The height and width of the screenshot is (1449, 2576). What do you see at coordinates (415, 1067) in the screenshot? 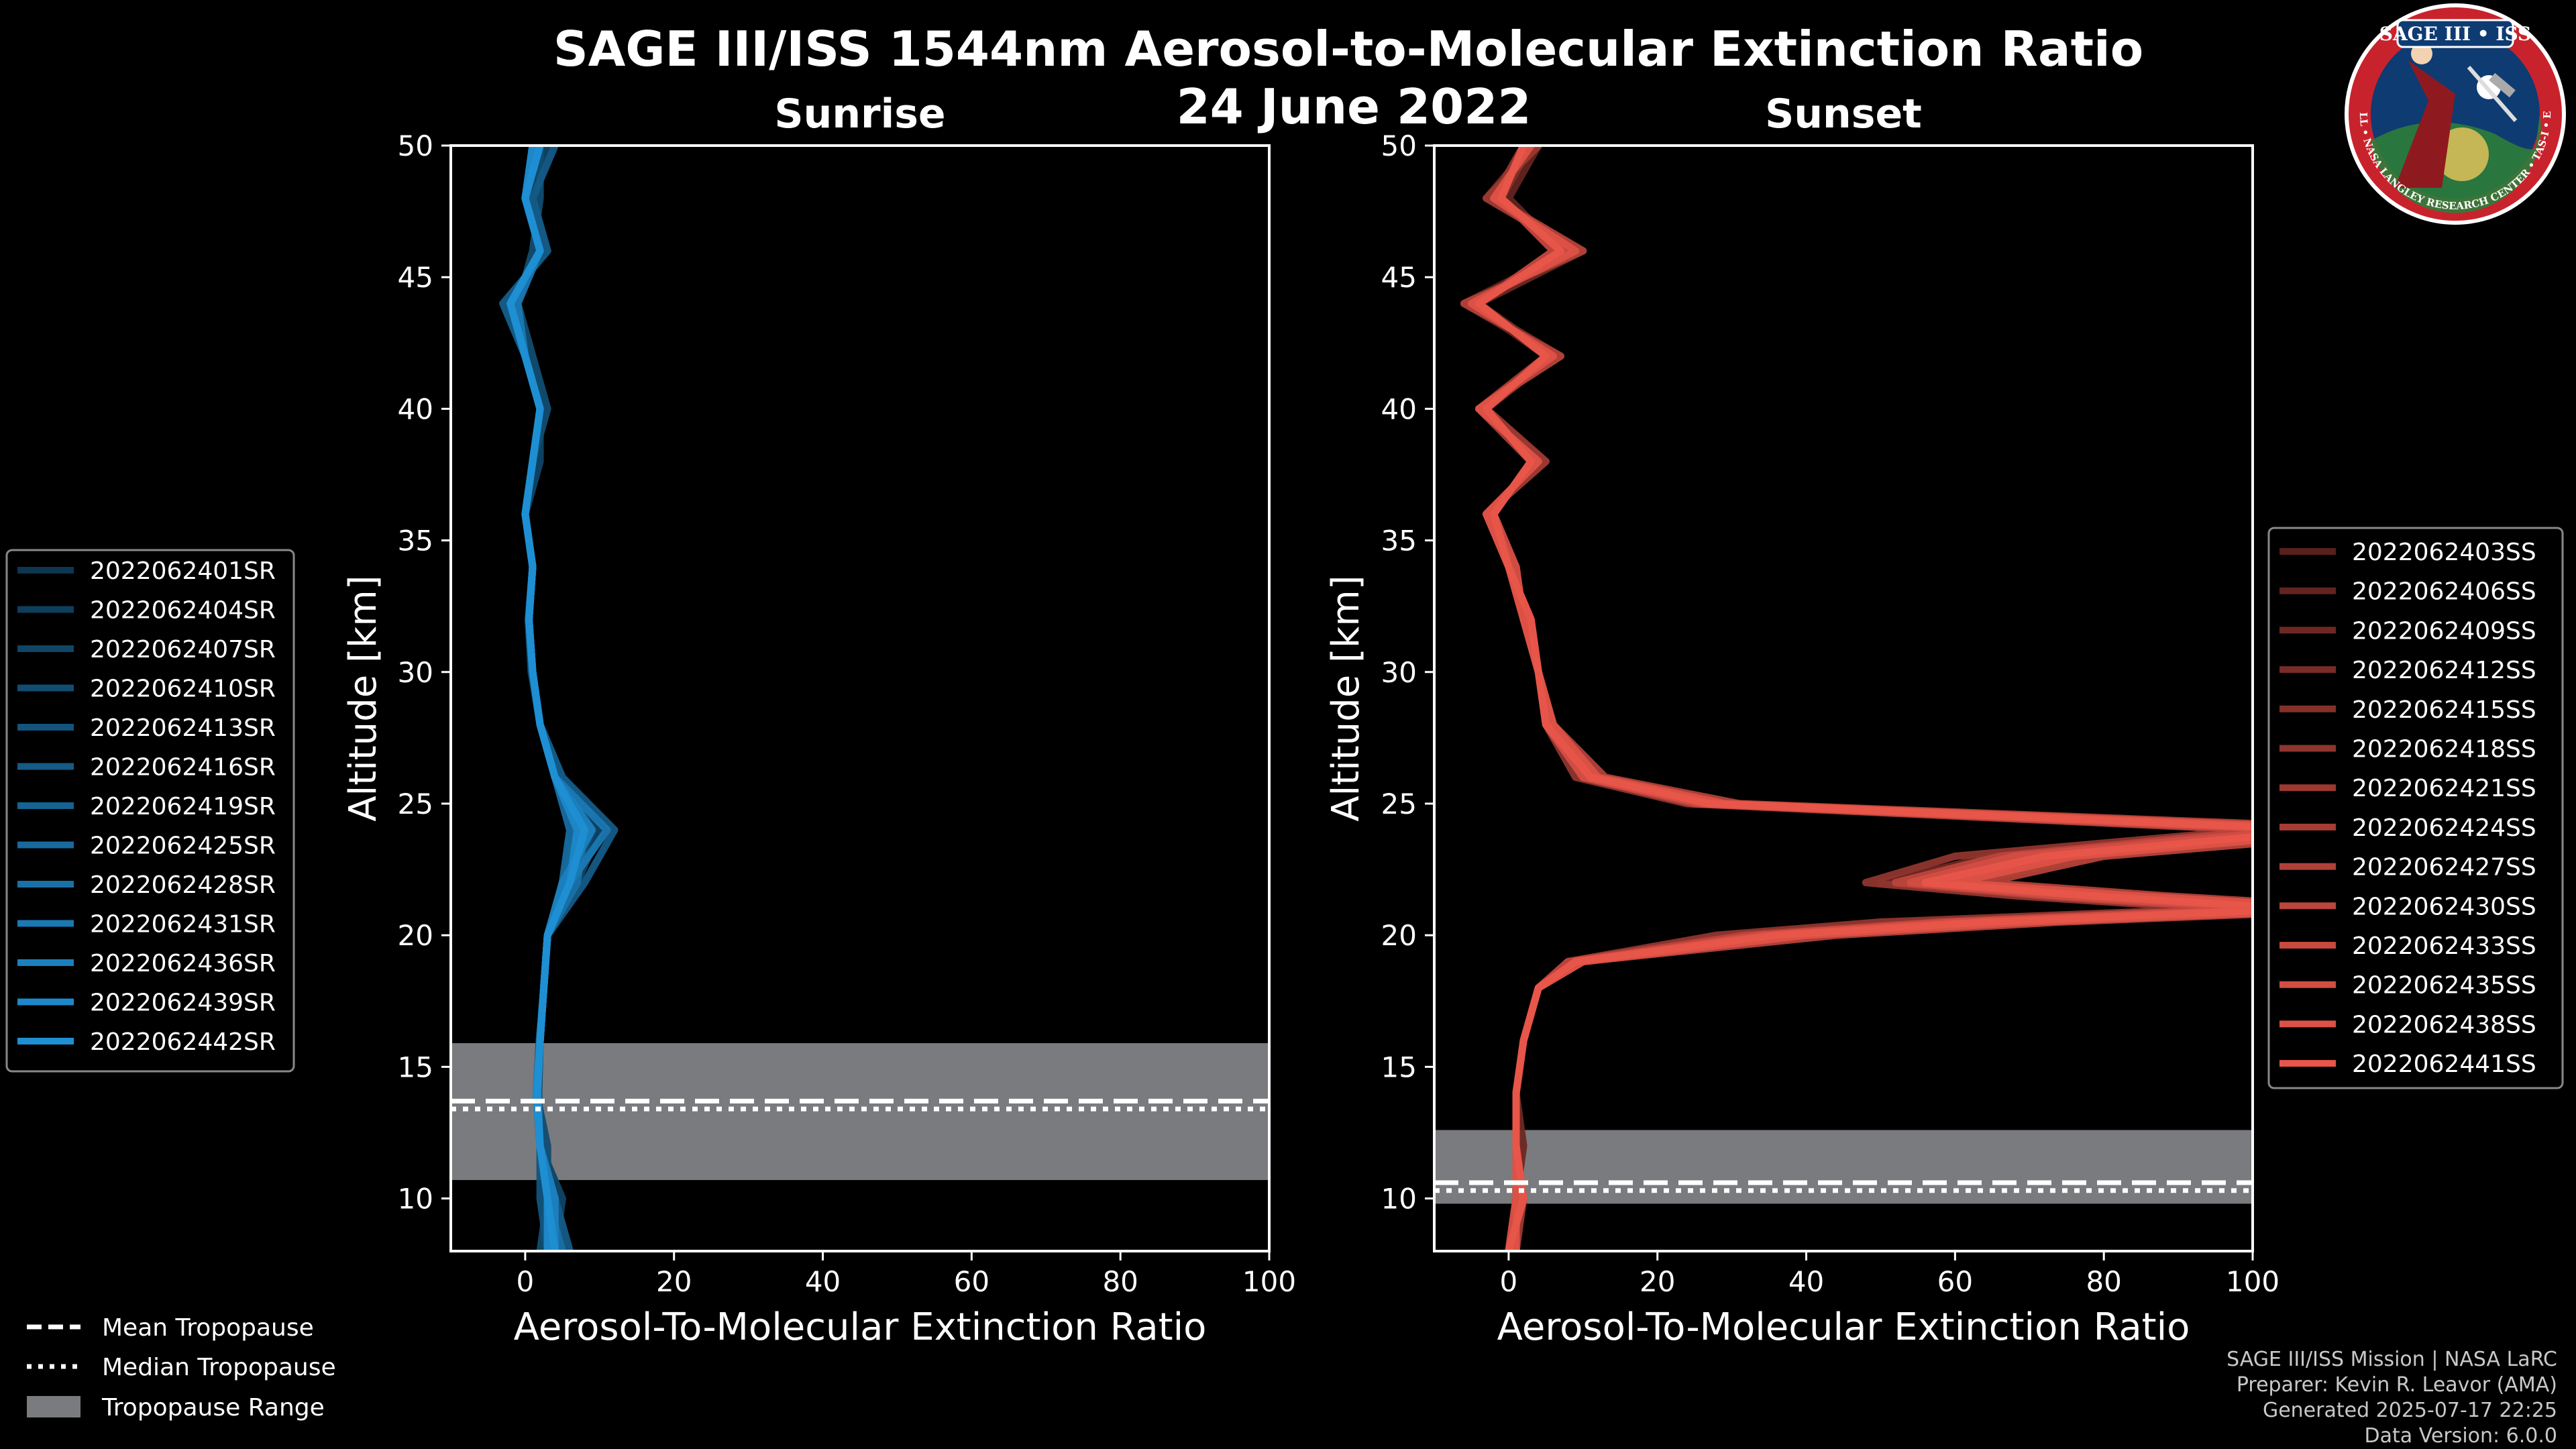
I see `sunrise-y-tick-label: 15` at bounding box center [415, 1067].